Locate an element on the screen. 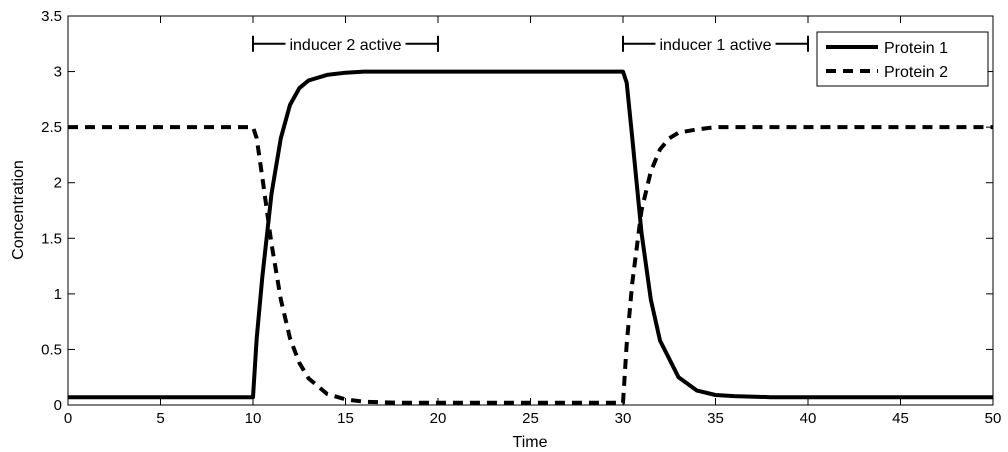 This screenshot has width=1008, height=452. x-tick-label: 40 is located at coordinates (808, 418).